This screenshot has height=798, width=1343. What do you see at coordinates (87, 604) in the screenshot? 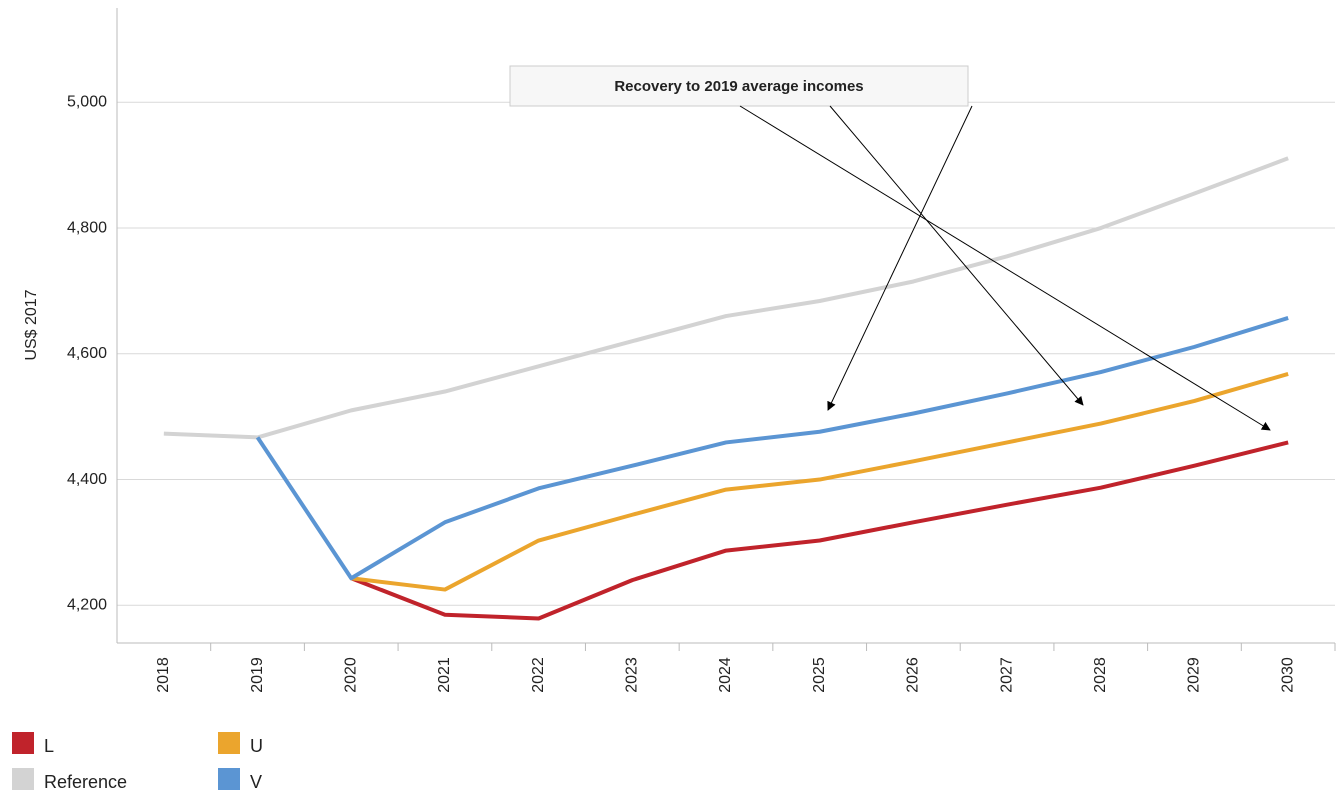
I see `y-tick-label: 4,200` at bounding box center [87, 604].